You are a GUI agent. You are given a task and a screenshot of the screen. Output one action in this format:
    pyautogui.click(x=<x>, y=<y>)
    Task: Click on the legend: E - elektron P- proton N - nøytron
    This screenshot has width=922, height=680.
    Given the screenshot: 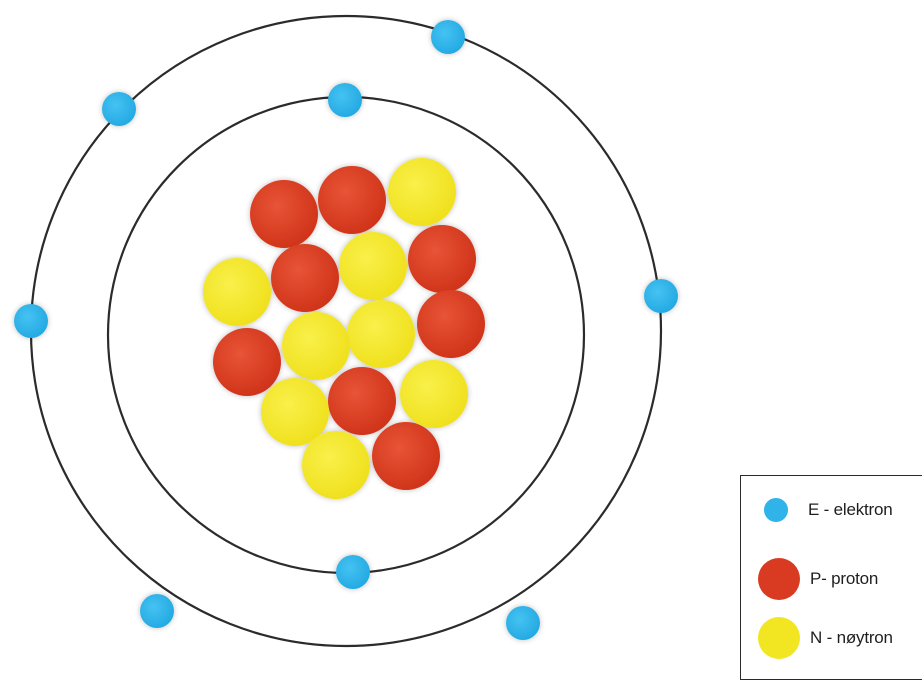 What is the action you would take?
    pyautogui.click(x=831, y=577)
    